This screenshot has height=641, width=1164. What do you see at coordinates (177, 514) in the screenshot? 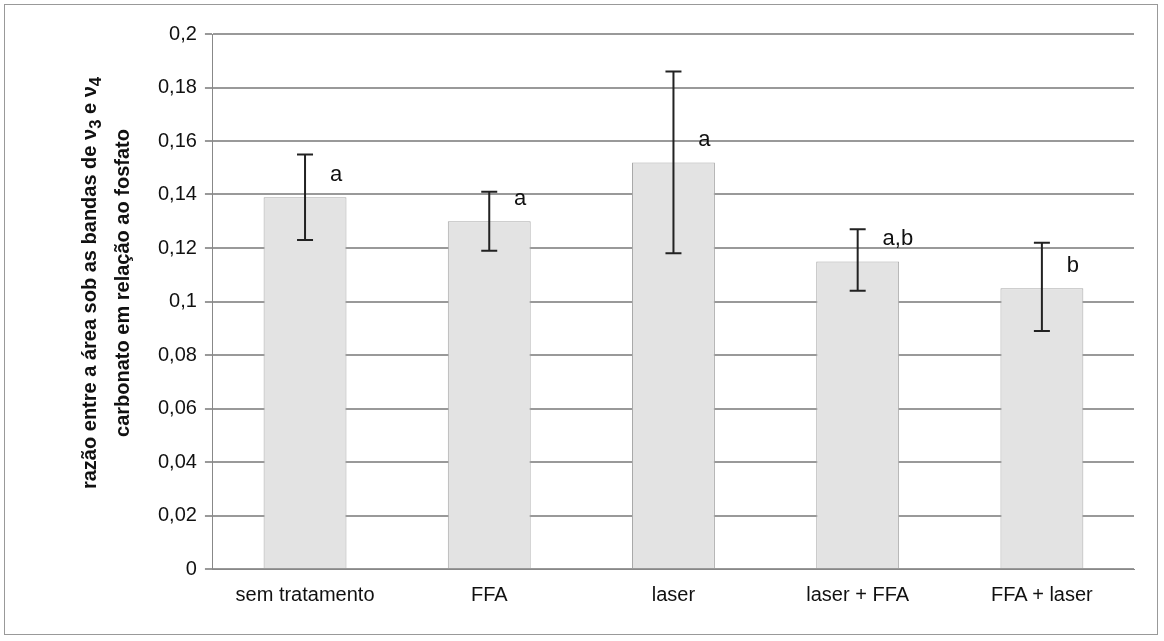
I see `y-tick-label: 0,02` at bounding box center [177, 514].